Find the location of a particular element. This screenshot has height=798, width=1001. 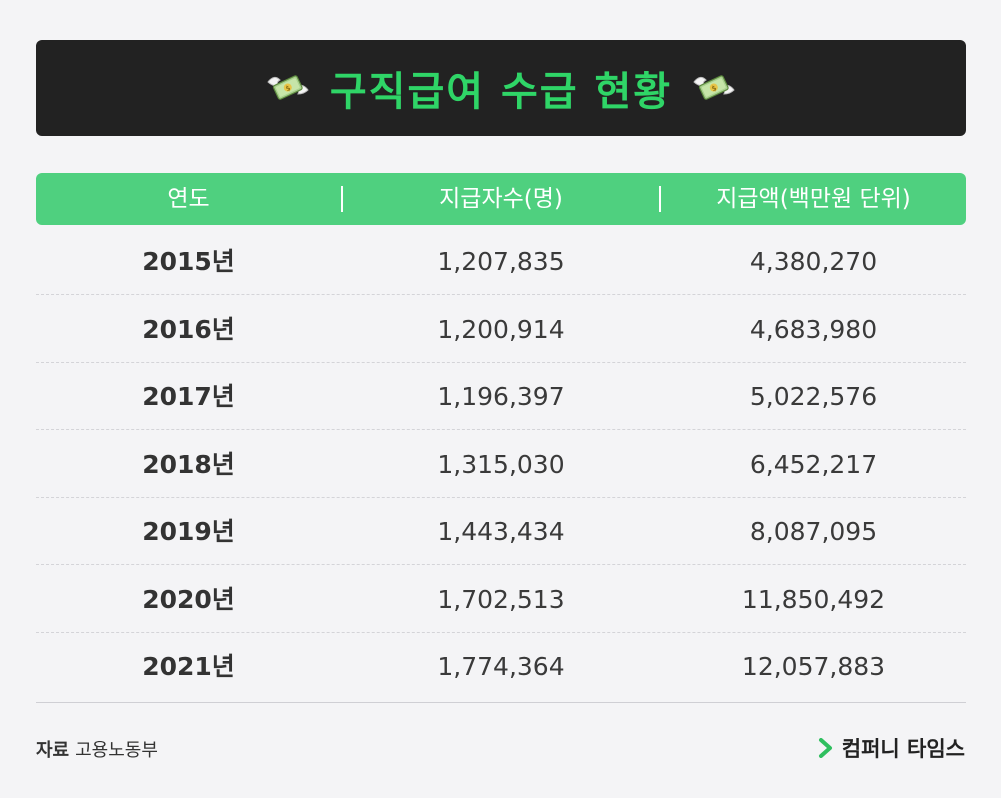

cell-amount: 4,380,270 is located at coordinates (813, 261).